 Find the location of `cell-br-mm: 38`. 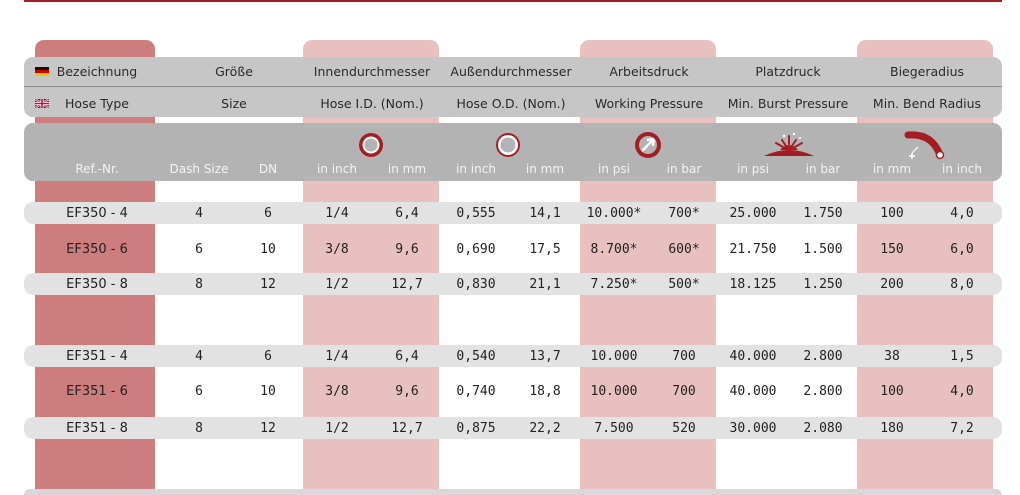

cell-br-mm: 38 is located at coordinates (892, 356).